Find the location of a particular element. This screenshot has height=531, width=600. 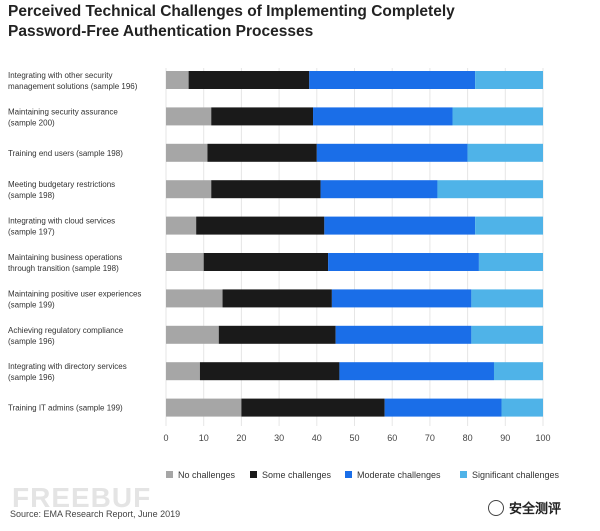

category-label: Training end users (sample 198) is located at coordinates (65, 153).